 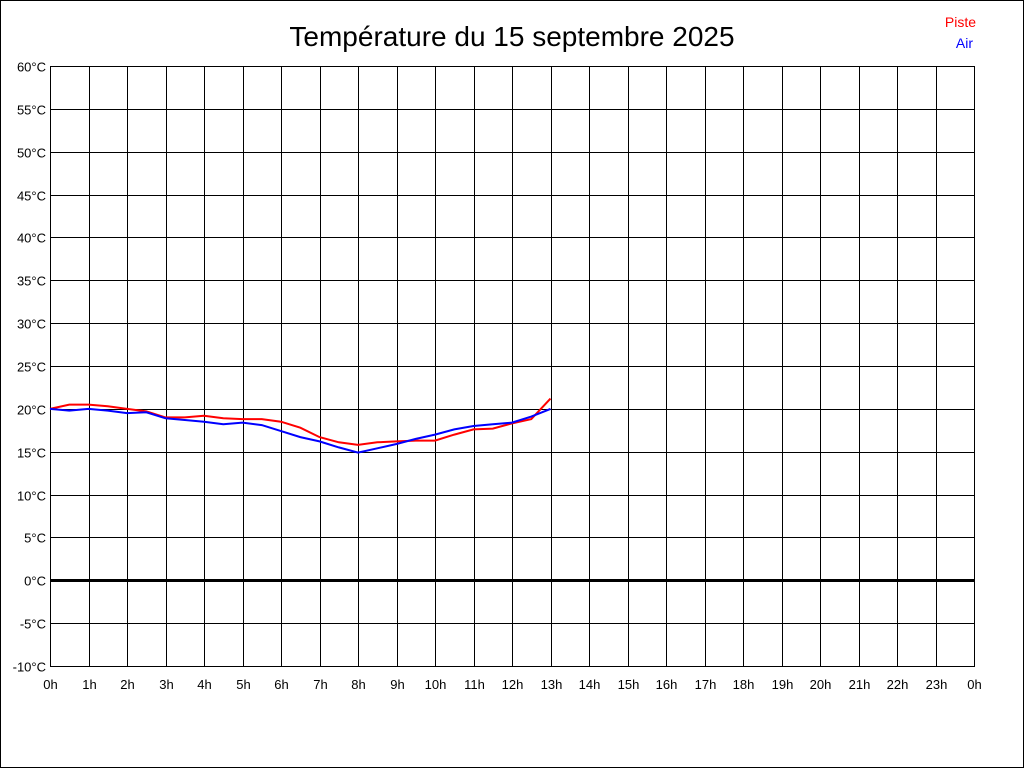 What do you see at coordinates (960, 22) in the screenshot?
I see `legend-piste: Piste` at bounding box center [960, 22].